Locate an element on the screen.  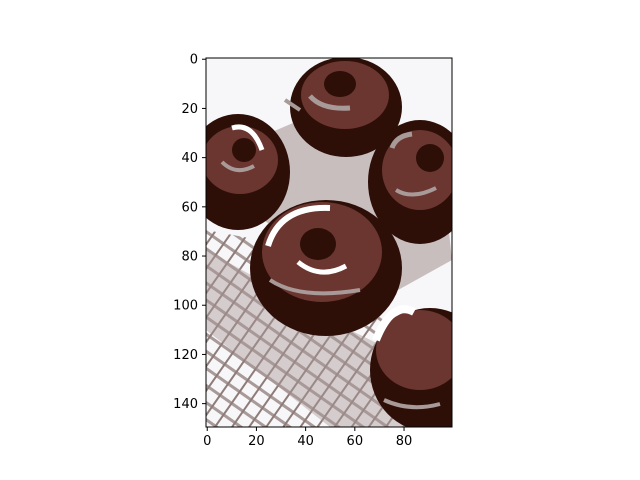
y-tick-label: 140 is located at coordinates (185, 404).